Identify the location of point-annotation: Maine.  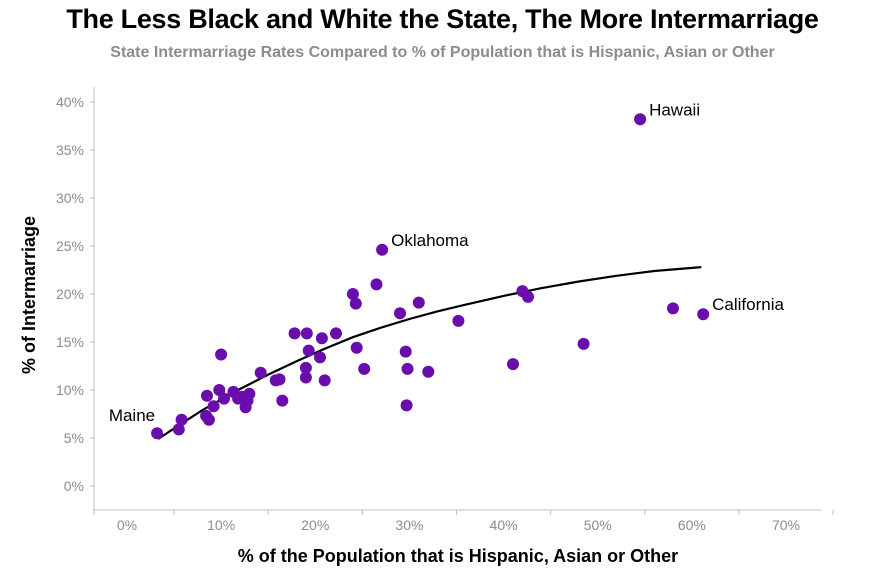
(132, 415).